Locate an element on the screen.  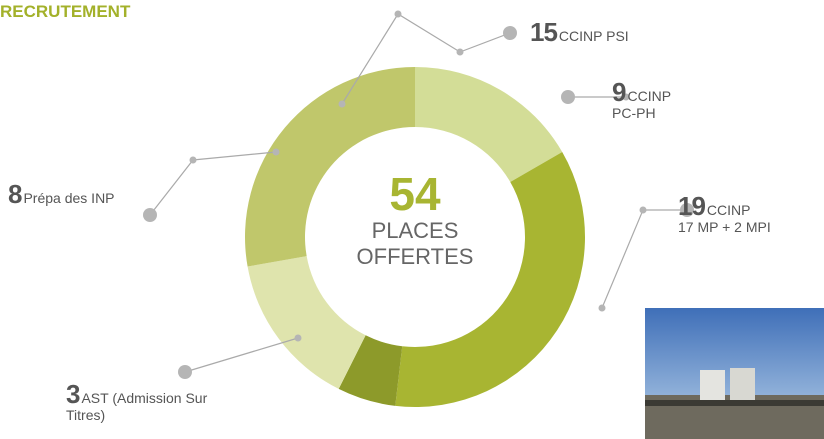
label-name: Prépa des INP is located at coordinates (69, 198).